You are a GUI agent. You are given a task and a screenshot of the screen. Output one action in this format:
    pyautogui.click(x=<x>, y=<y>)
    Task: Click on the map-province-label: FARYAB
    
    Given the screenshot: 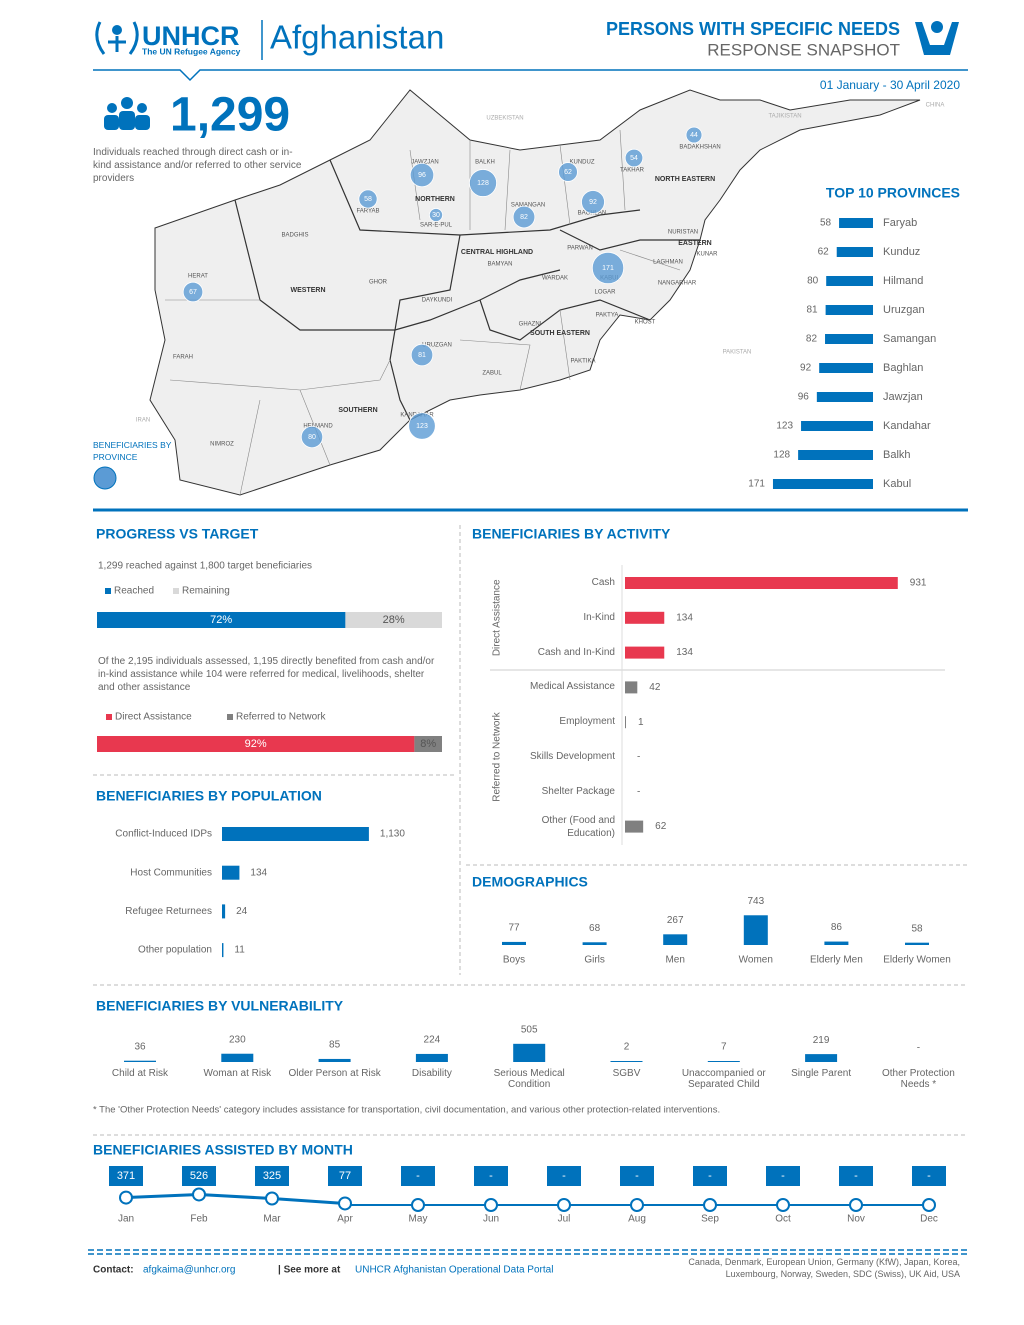 What is the action you would take?
    pyautogui.click(x=367, y=212)
    